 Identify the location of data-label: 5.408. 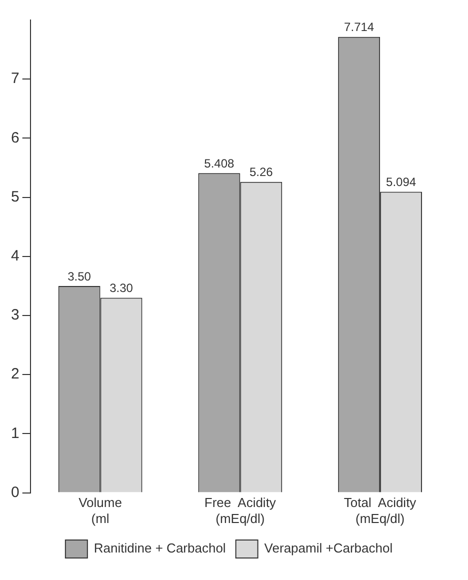
(219, 163).